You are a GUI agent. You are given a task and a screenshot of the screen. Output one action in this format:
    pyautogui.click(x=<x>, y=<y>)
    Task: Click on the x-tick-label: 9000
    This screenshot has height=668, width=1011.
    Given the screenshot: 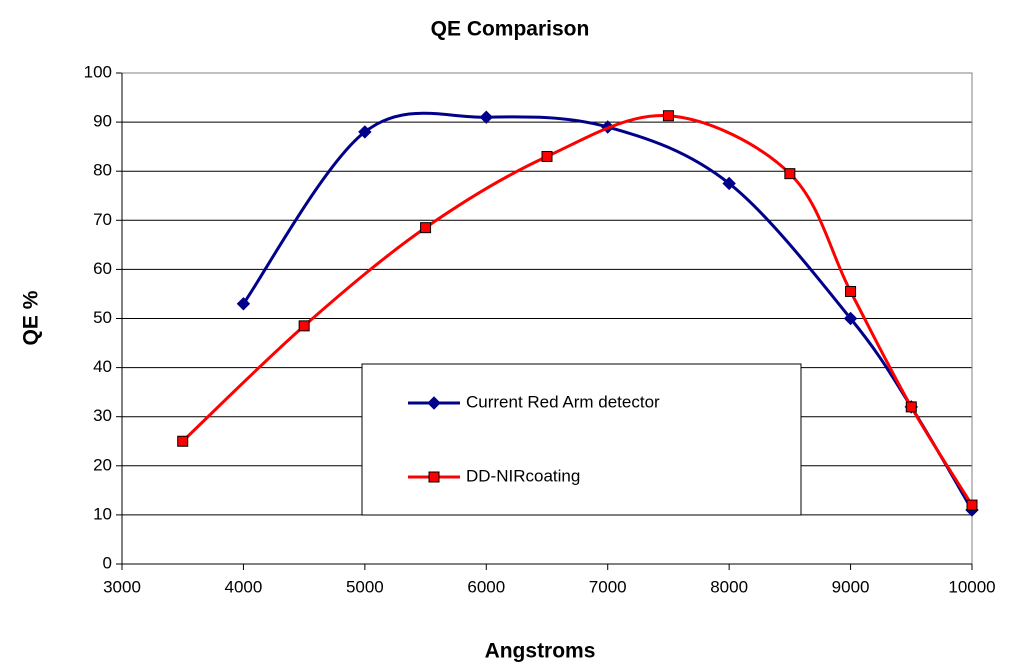 What is the action you would take?
    pyautogui.click(x=851, y=586)
    